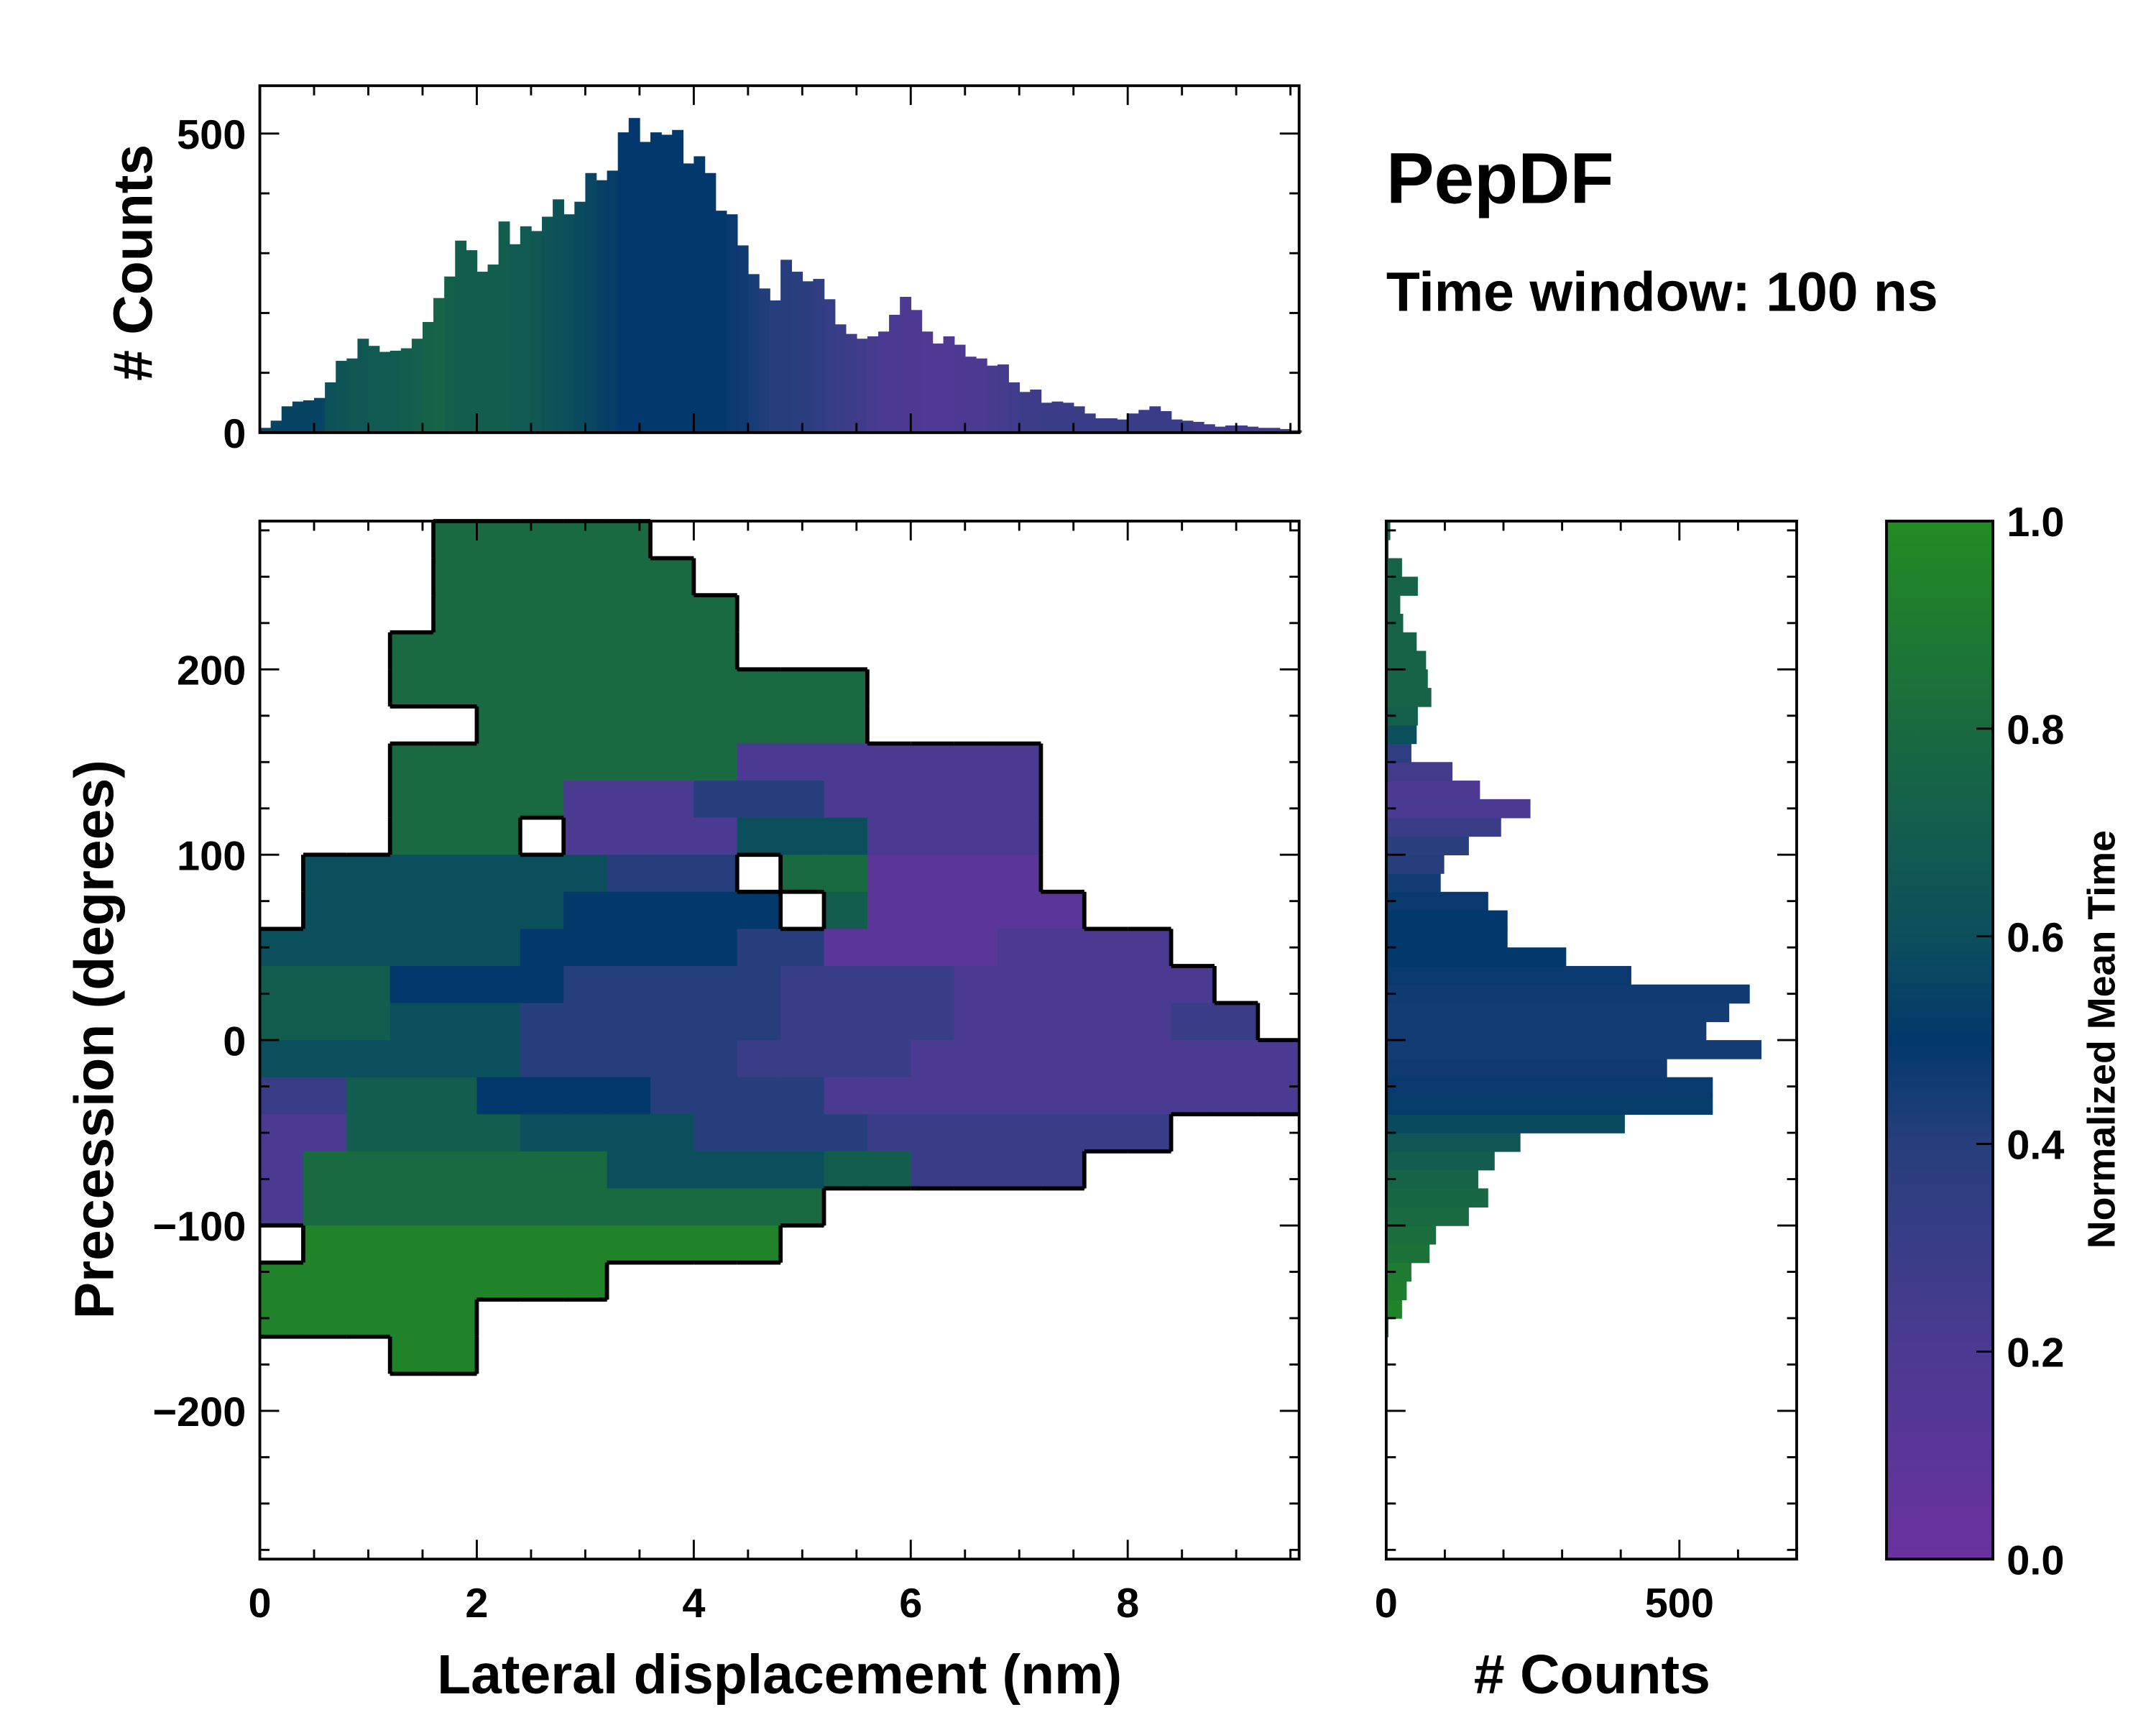 The image size is (2156, 1725). I want to click on x-tick-label: 0, so click(259, 1604).